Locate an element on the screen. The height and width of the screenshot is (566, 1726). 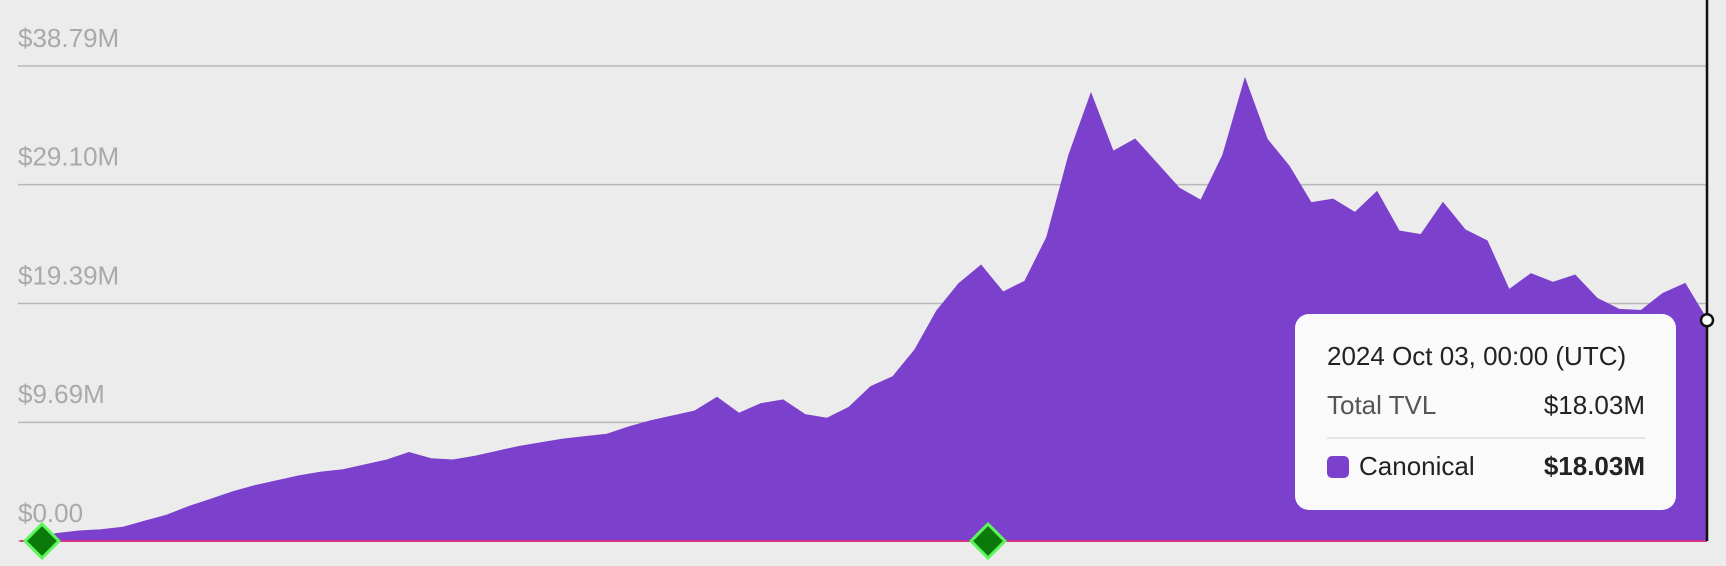
cursor is located at coordinates (1707, 270).